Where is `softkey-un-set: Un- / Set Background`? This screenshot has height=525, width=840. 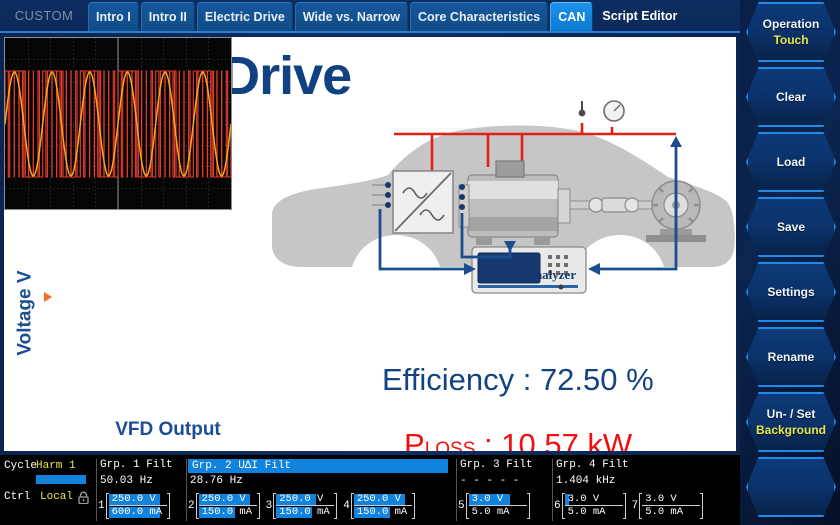 softkey-un-set: Un- / Set Background is located at coordinates (791, 422).